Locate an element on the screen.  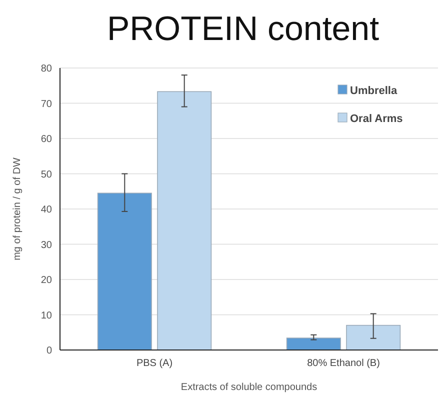
chart-title: PROTEIN content is located at coordinates (243, 29).